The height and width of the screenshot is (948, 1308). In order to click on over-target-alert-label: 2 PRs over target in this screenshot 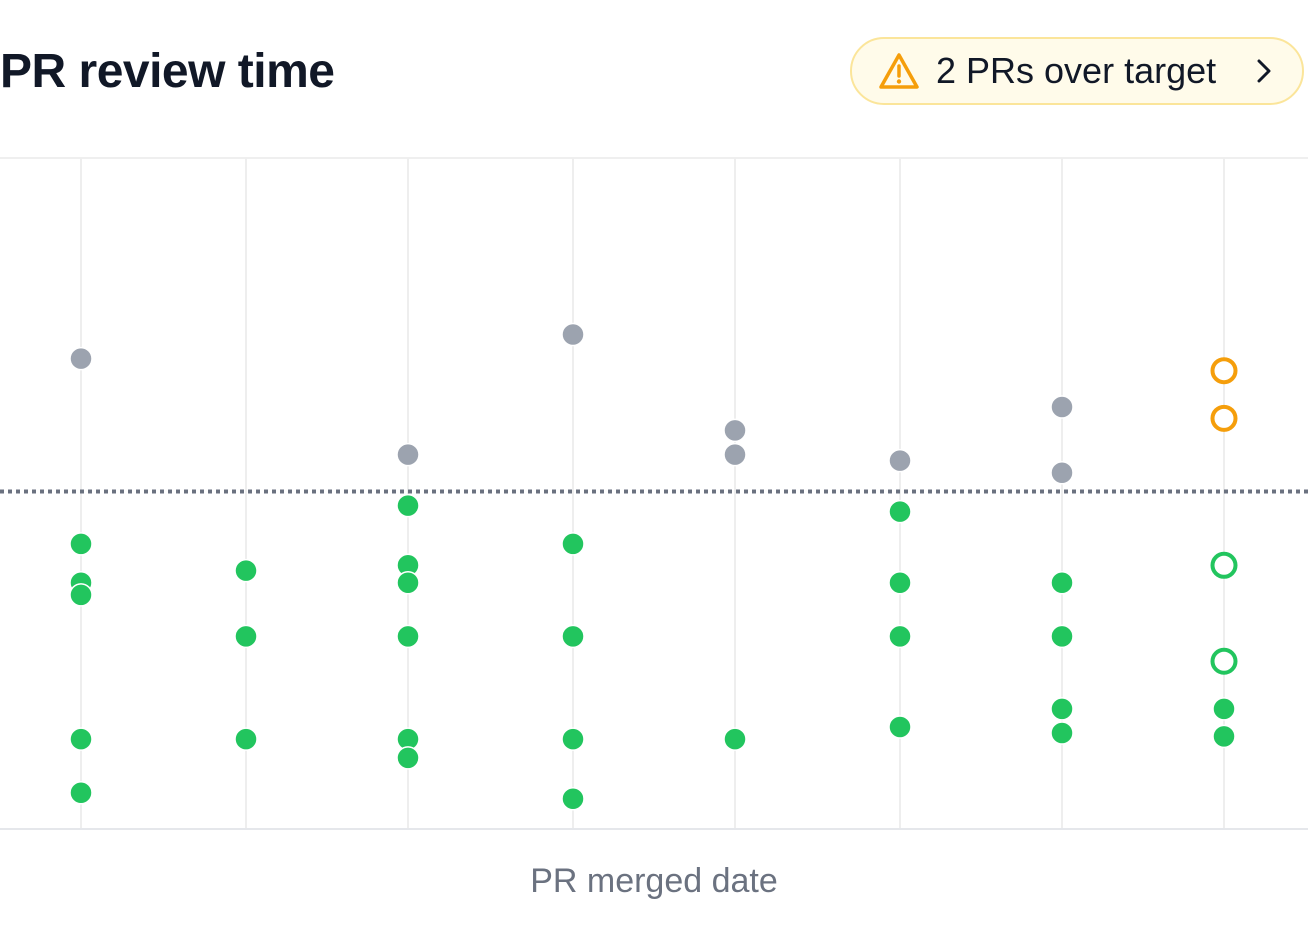, I will do `click(1076, 70)`.